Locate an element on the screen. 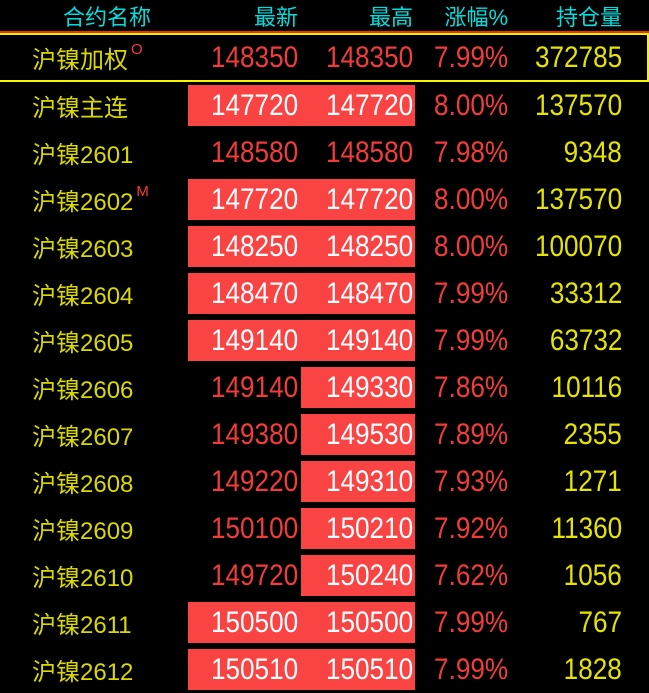 Image resolution: width=649 pixels, height=693 pixels. table-row: 沪镍2603 148250 148250 8.00% 100070 is located at coordinates (324, 246).